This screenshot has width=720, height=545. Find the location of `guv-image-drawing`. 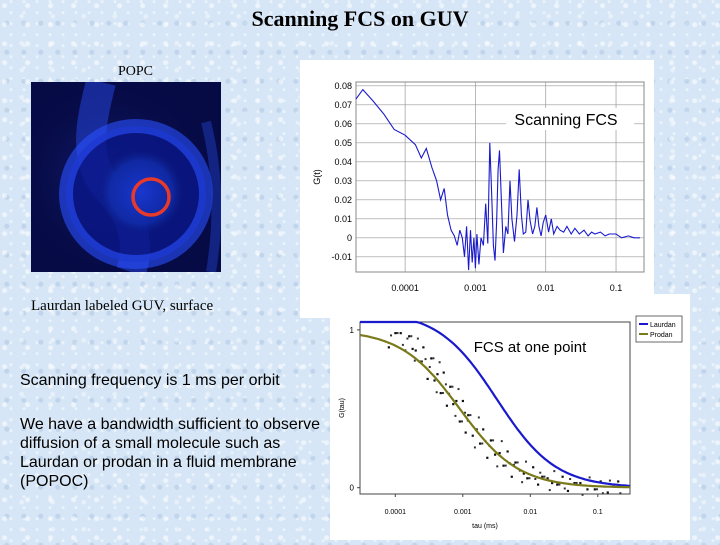

guv-image-drawing is located at coordinates (126, 177).